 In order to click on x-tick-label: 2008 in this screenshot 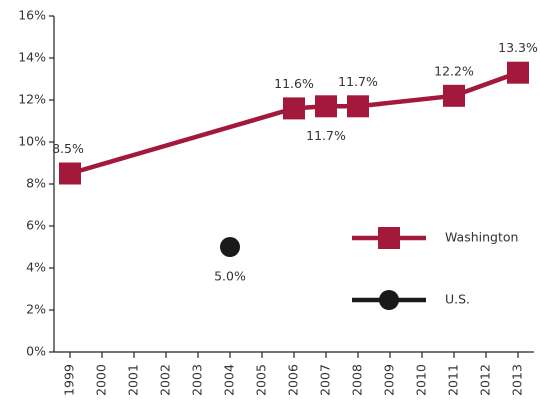, I will do `click(357, 380)`.